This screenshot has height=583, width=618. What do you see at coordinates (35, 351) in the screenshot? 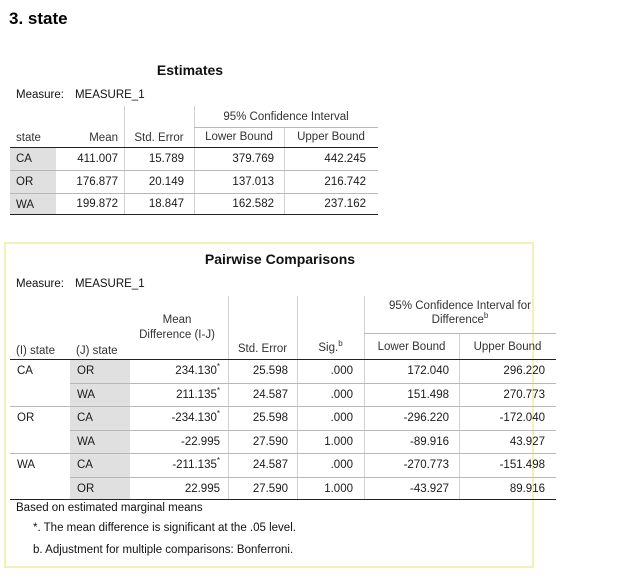
I see `col-header-i-state: (I) state` at bounding box center [35, 351].